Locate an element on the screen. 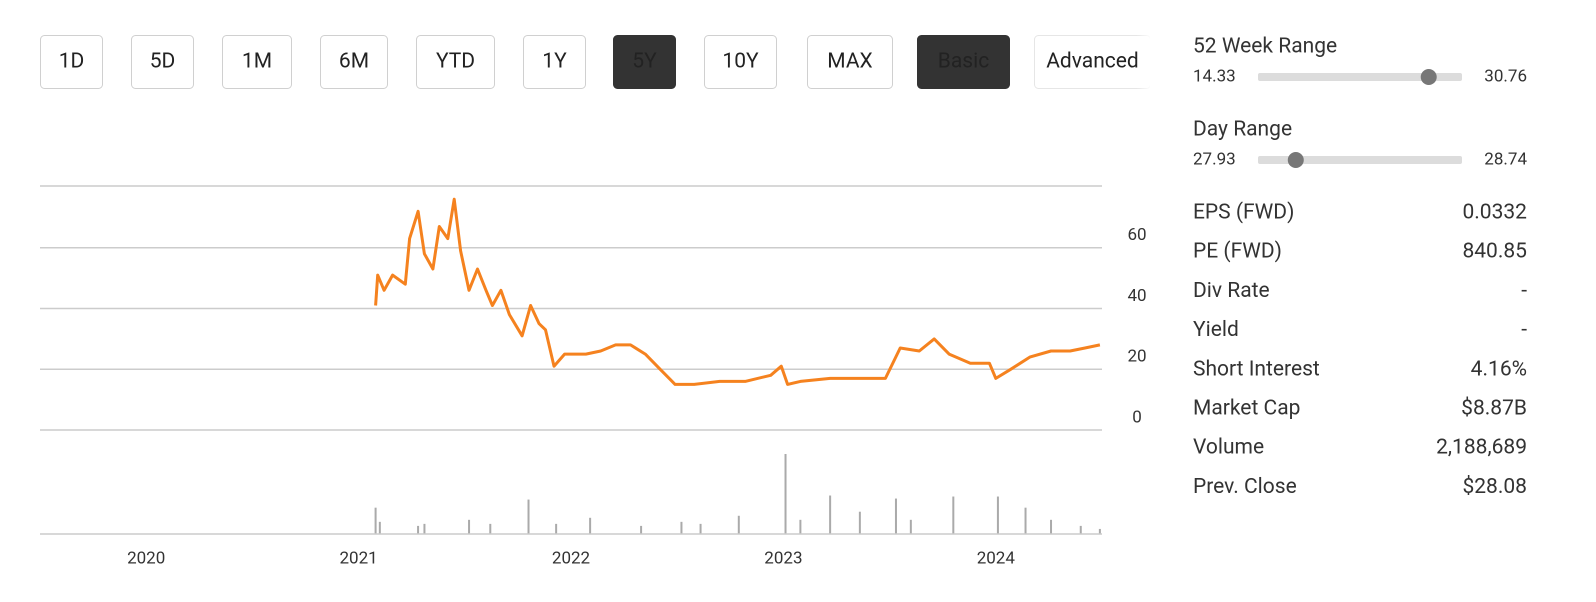 The height and width of the screenshot is (602, 1596). x-tick-label: 2024 is located at coordinates (996, 558).